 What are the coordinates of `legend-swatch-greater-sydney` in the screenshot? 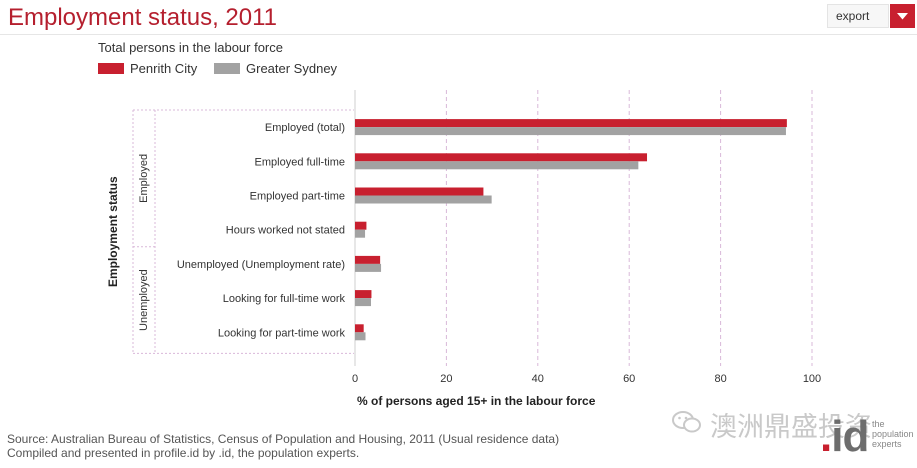 It's located at (227, 68).